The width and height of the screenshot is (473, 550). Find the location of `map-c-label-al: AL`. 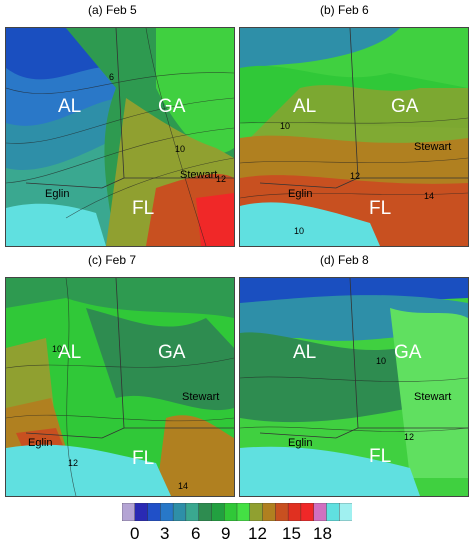

map-c-label-al: AL is located at coordinates (70, 352).